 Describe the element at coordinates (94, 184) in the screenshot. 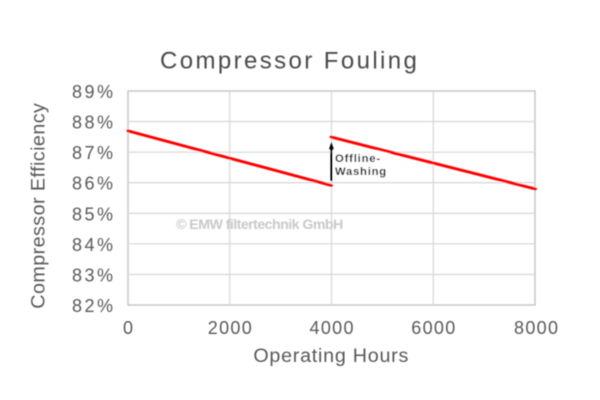

I see `svg-text: 86%` at that location.